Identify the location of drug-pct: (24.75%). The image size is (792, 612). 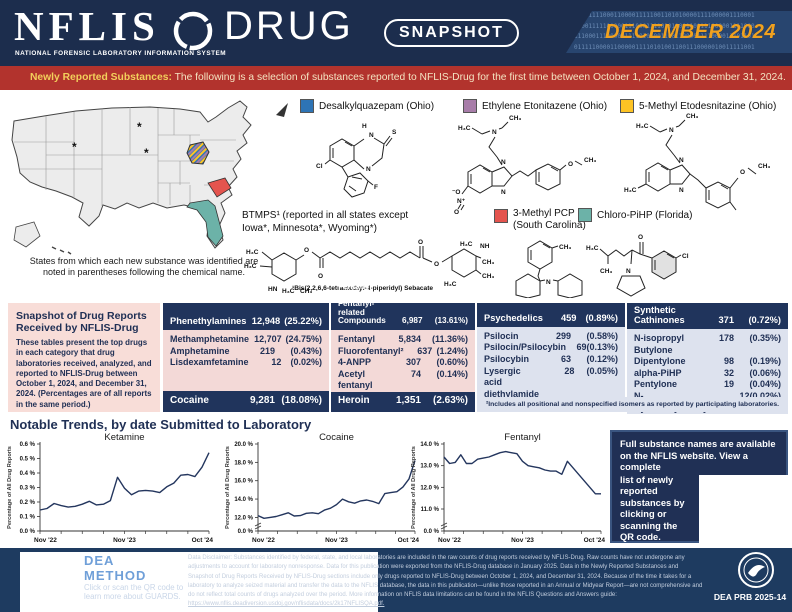
(303, 339).